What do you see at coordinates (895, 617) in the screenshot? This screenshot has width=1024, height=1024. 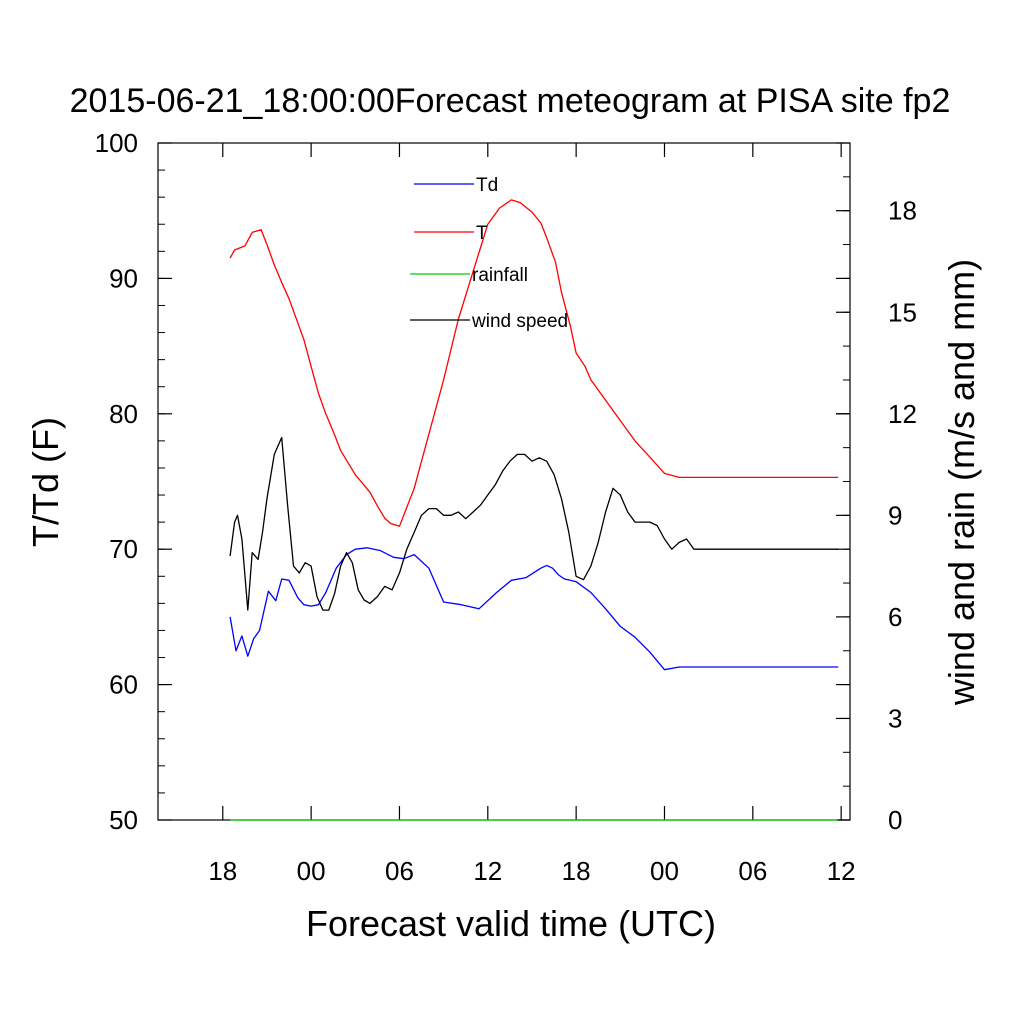 I see `y-right-tick-label: 6` at bounding box center [895, 617].